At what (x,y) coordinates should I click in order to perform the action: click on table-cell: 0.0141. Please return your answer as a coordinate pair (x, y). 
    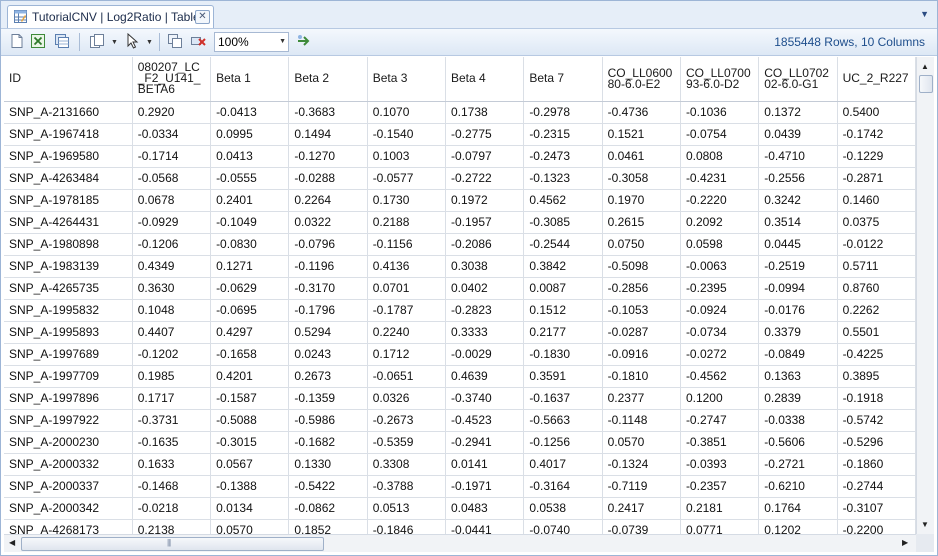
    Looking at the image, I should click on (485, 464).